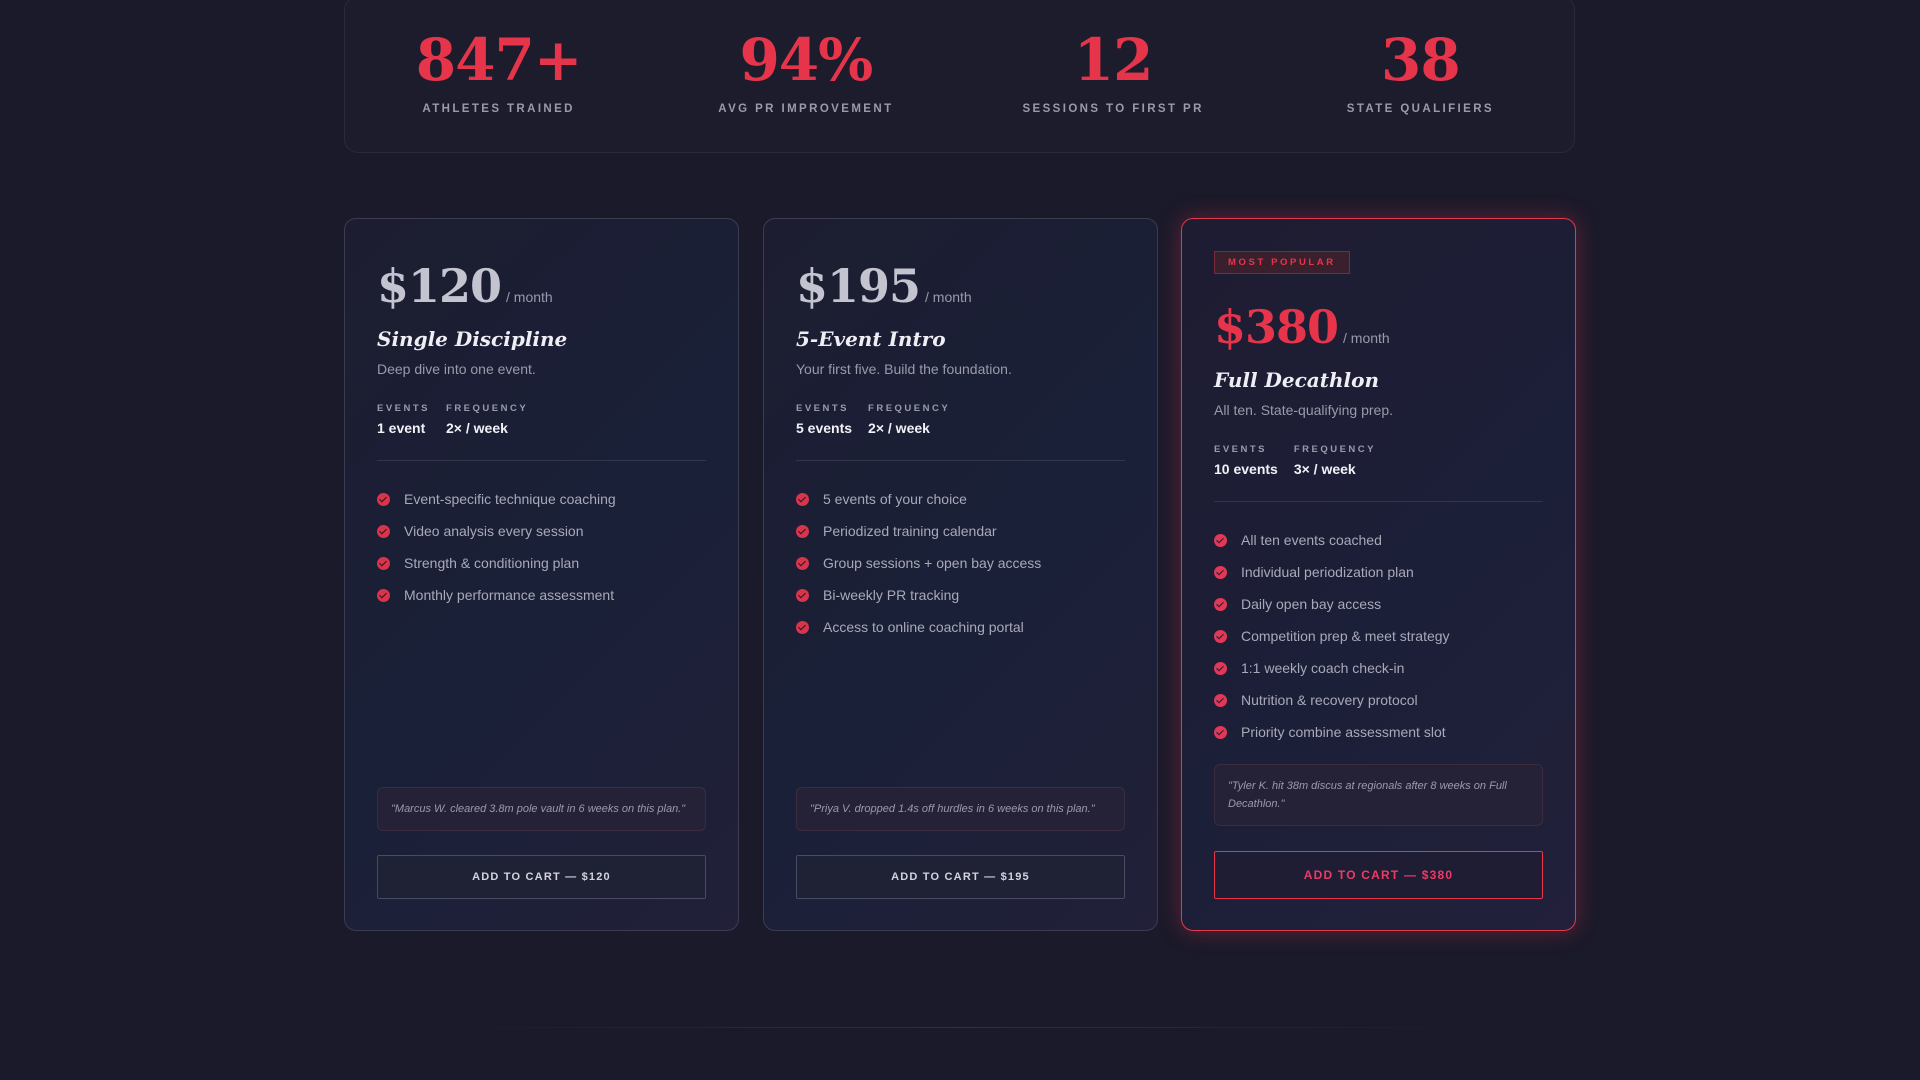  Describe the element at coordinates (510, 499) in the screenshot. I see `feature-text: Event-specific technique coaching` at that location.